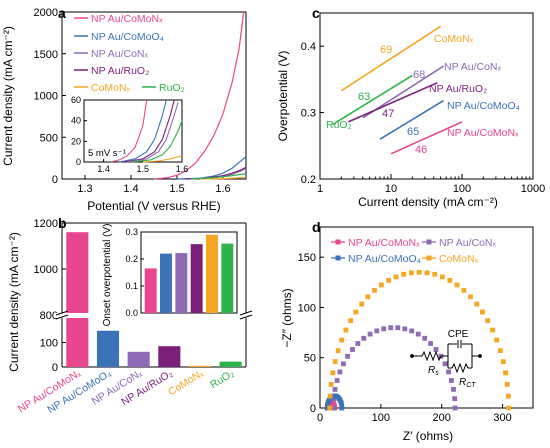 The width and height of the screenshot is (550, 448). Describe the element at coordinates (342, 405) in the screenshot. I see `panel-d-point-np-au-comoo` at that location.